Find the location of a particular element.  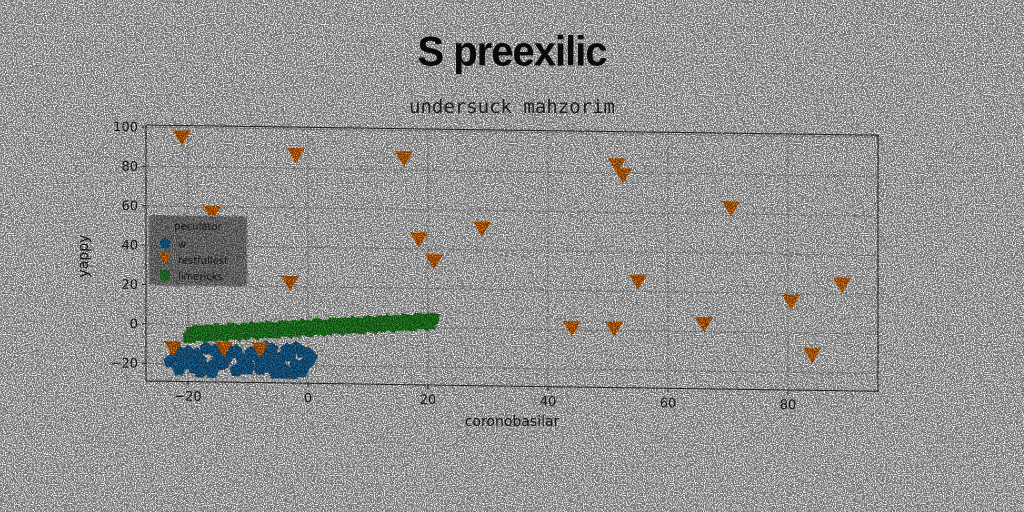

y-tick-label: 40 is located at coordinates (129, 245).